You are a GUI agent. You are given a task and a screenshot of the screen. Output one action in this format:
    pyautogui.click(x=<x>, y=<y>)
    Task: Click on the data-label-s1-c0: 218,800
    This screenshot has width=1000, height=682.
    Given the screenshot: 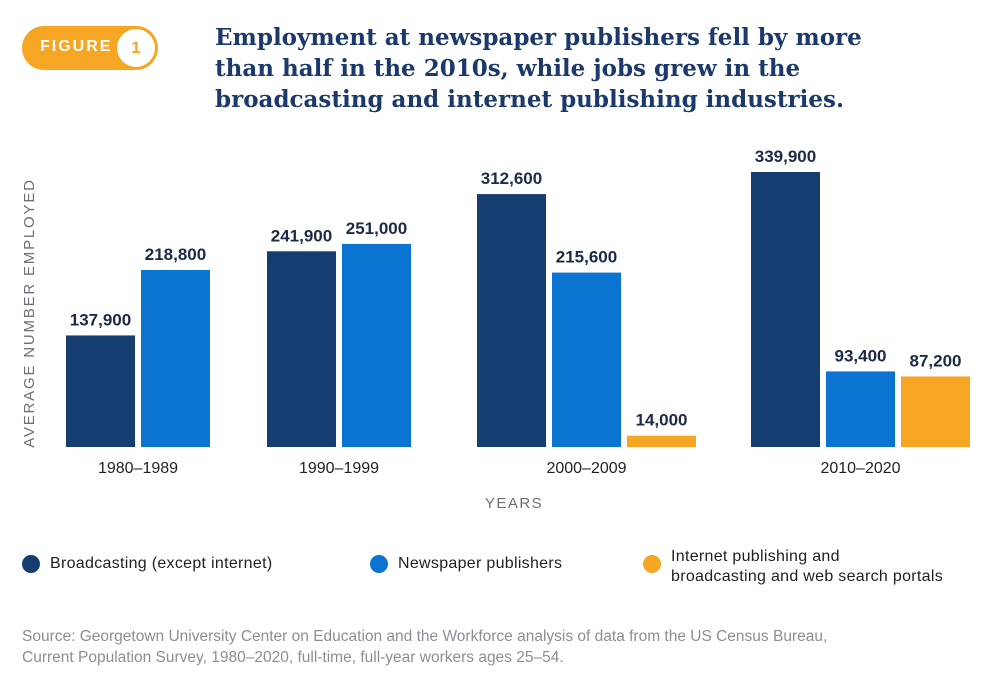 What is the action you would take?
    pyautogui.click(x=175, y=254)
    